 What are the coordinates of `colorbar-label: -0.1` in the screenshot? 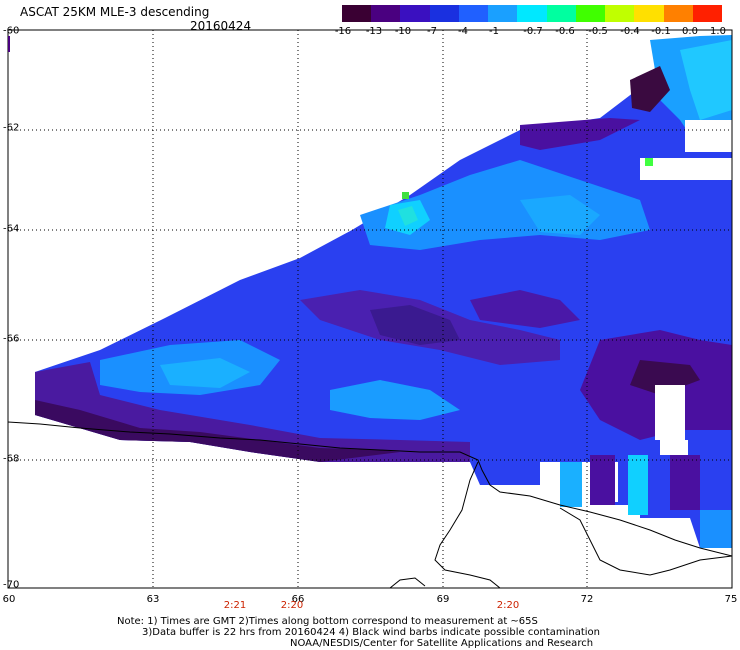 It's located at (661, 31).